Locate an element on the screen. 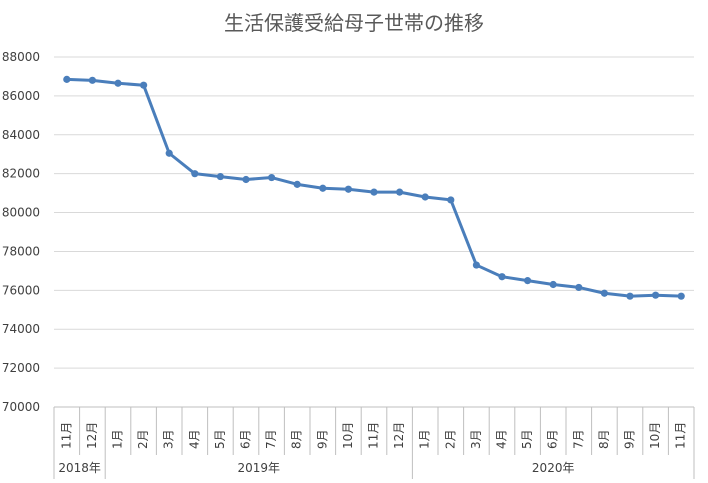 The height and width of the screenshot is (483, 708). y-tick-label: 70000 is located at coordinates (21, 407).